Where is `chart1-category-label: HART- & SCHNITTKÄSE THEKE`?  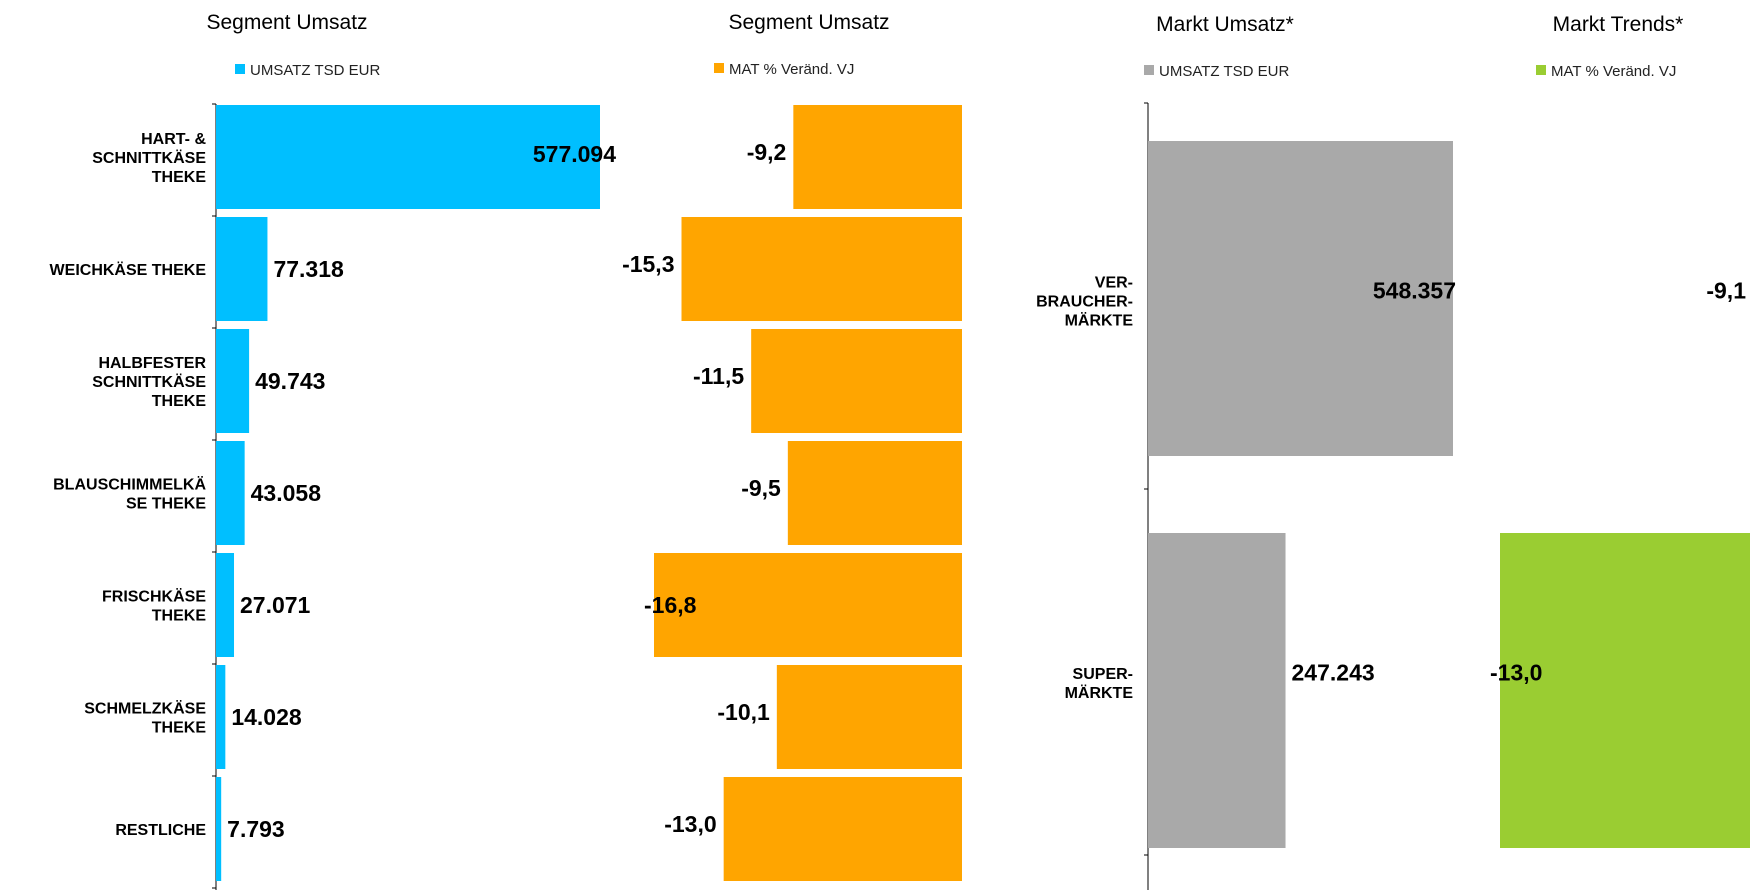
chart1-category-label: HART- & SCHNITTKÄSE THEKE is located at coordinates (149, 158).